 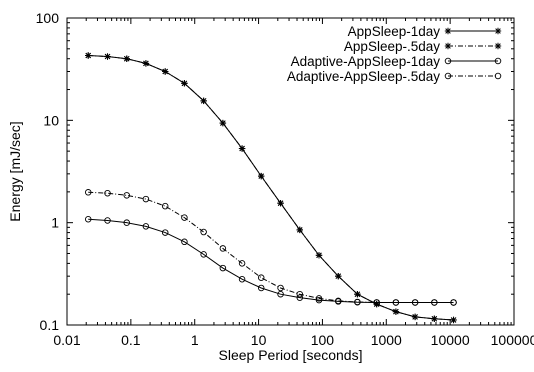 What do you see at coordinates (291, 355) in the screenshot?
I see `x-axis-label: Sleep Period [seconds]` at bounding box center [291, 355].